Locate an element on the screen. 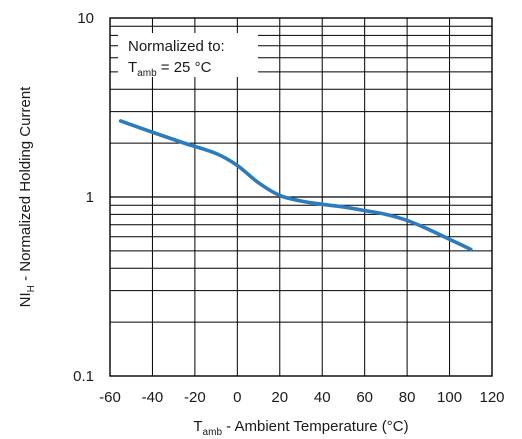 The height and width of the screenshot is (439, 522). x-axis-title-rest: - Ambient Temperature (°C) is located at coordinates (315, 426).